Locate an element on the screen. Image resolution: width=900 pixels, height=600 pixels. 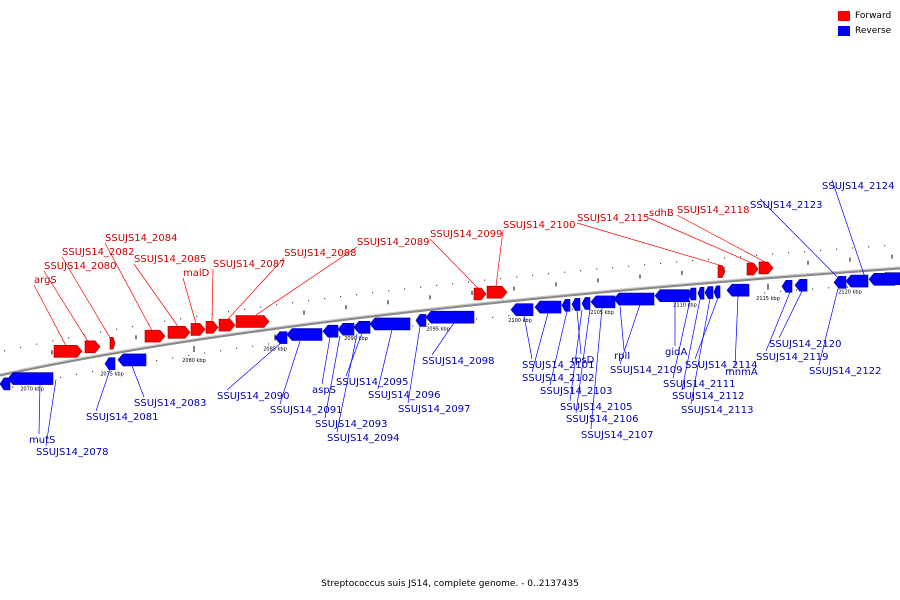
gene-label-ssujs14-2107: SSUJS14_2107 is located at coordinates (617, 435).